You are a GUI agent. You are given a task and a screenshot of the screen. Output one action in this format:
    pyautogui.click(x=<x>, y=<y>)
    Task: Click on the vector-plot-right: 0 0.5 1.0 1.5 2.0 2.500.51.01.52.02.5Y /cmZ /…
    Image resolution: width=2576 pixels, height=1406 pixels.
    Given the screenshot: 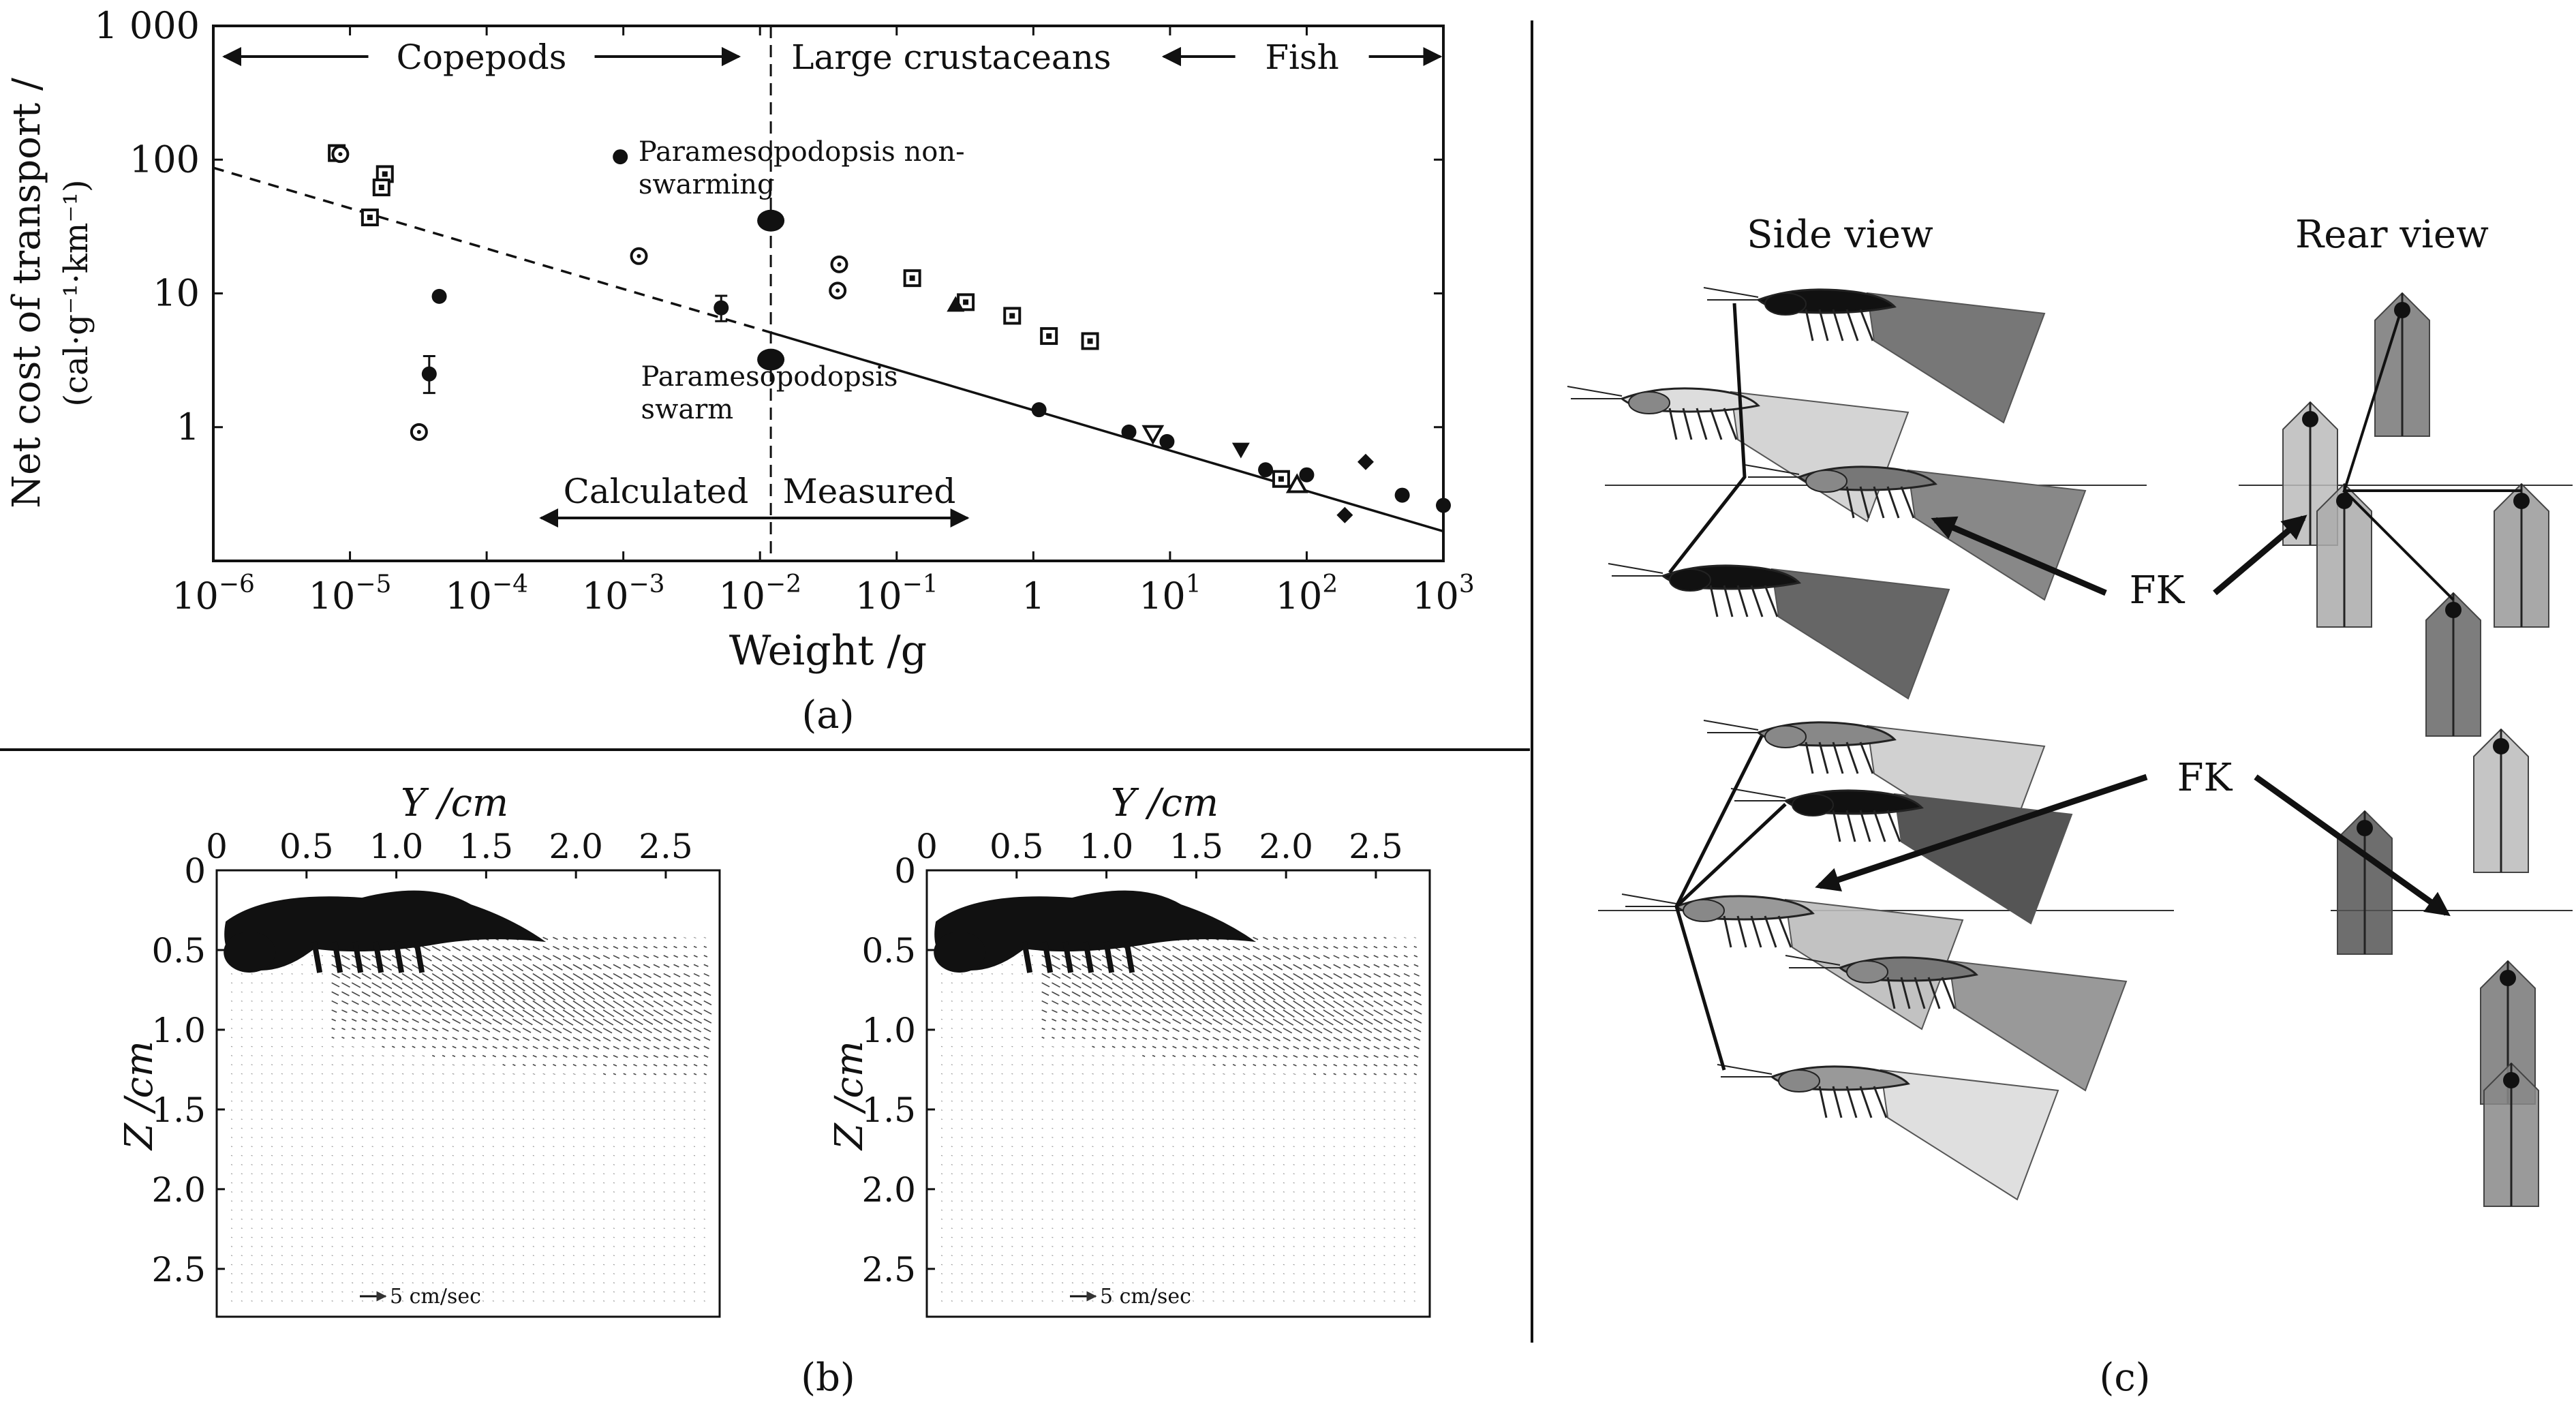 What is the action you would take?
    pyautogui.click(x=1129, y=1049)
    